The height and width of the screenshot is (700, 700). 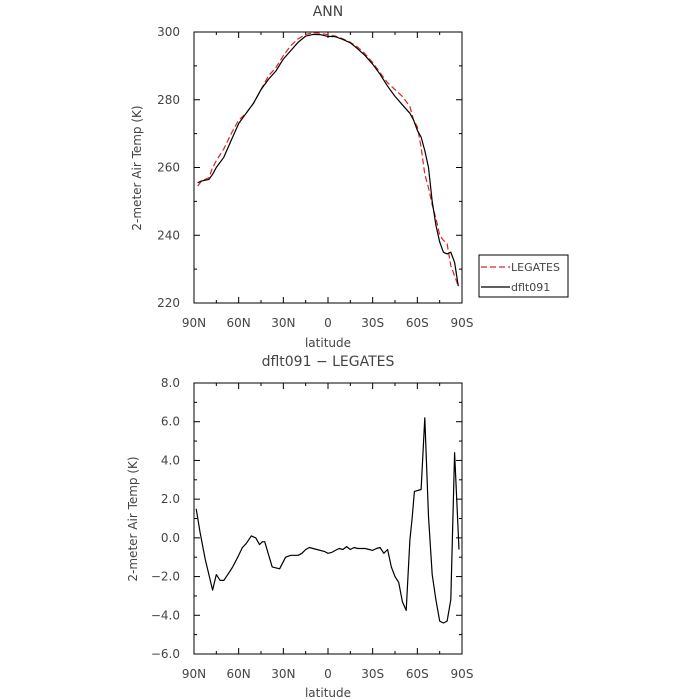 What do you see at coordinates (194, 323) in the screenshot?
I see `top-x-tick-label: 90N` at bounding box center [194, 323].